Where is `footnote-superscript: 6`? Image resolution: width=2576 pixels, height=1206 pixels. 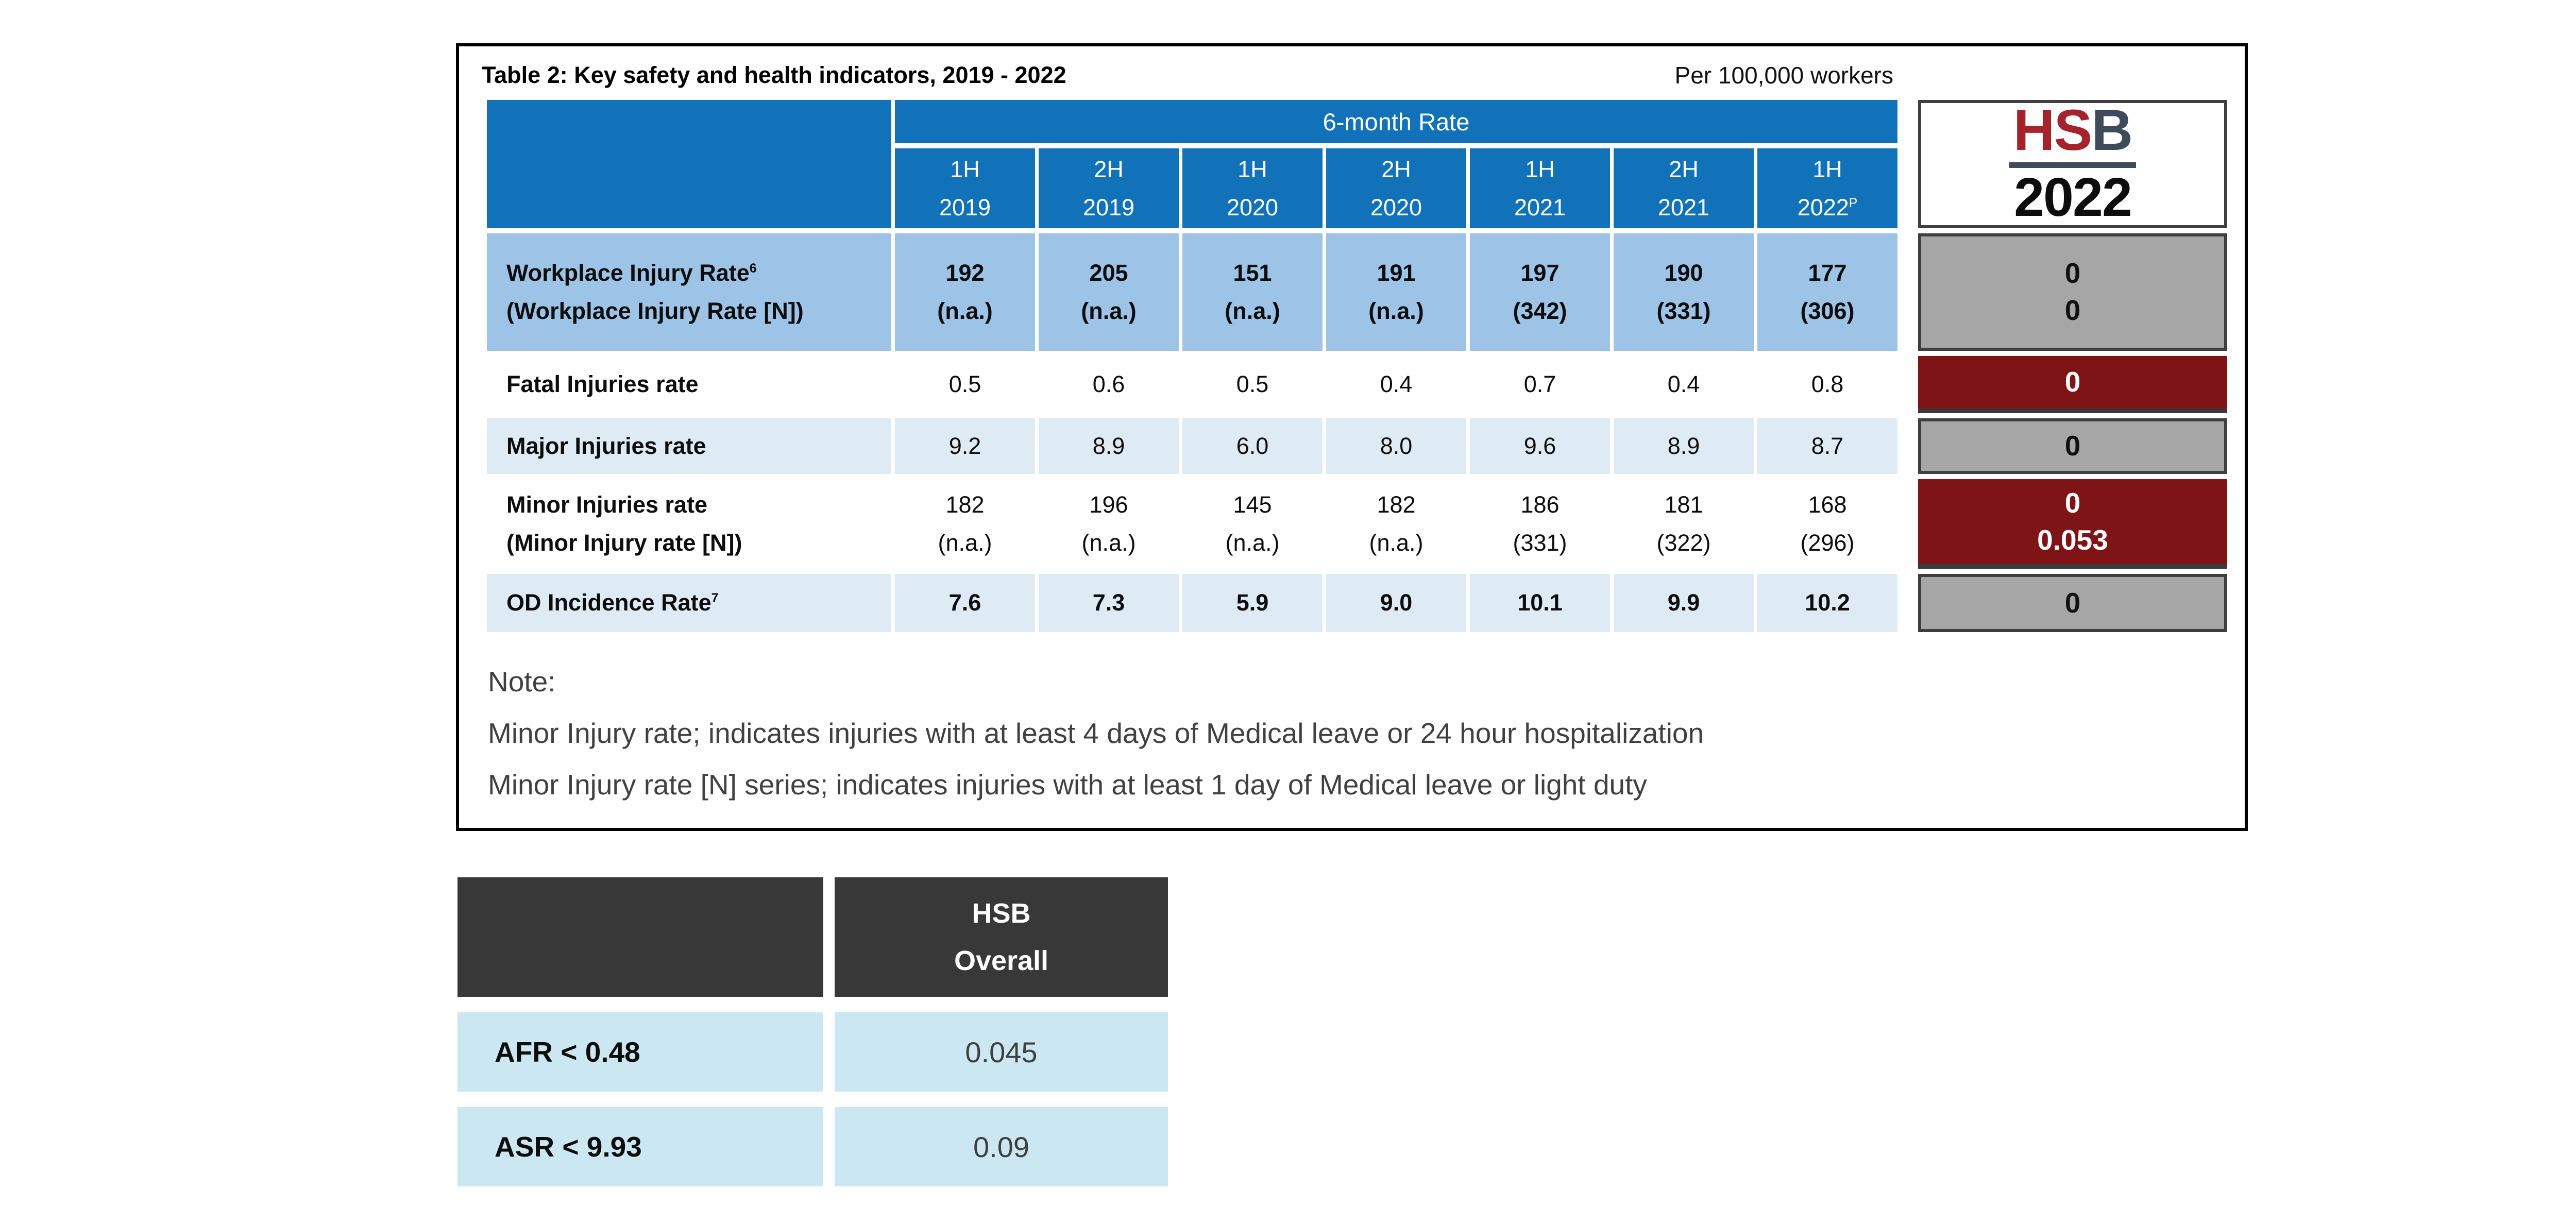
footnote-superscript: 6 is located at coordinates (753, 268).